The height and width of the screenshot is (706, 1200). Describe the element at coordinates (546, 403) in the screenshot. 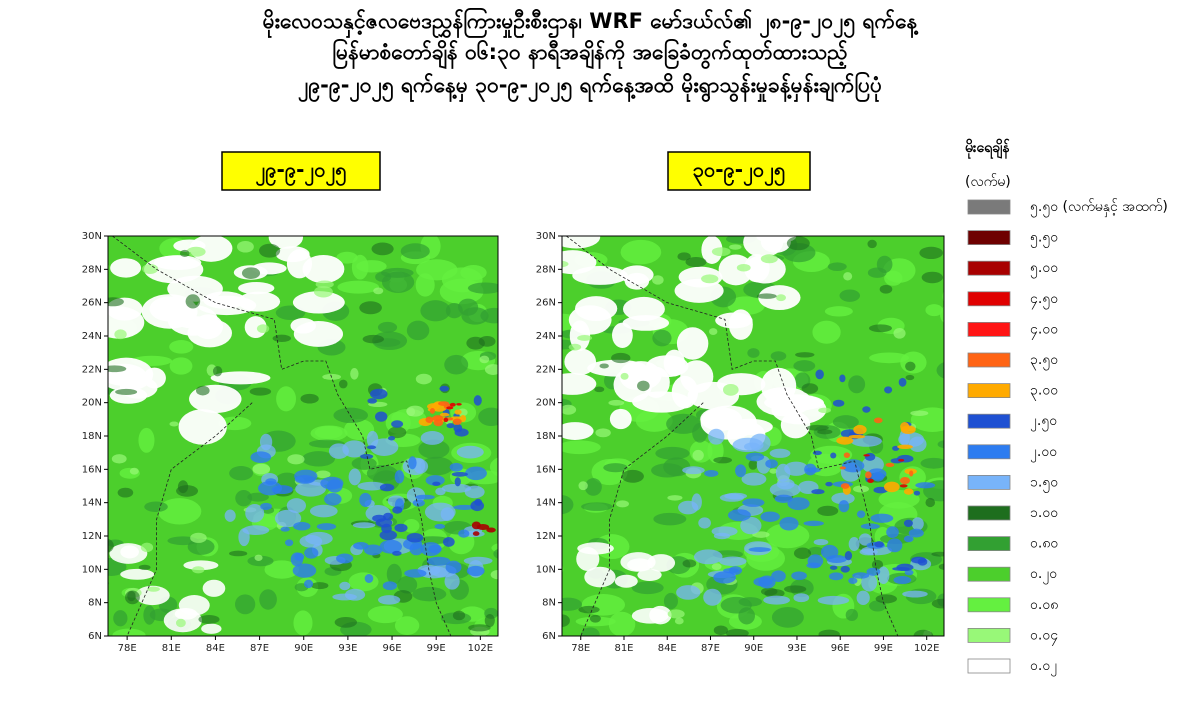

I see `lat-label: 20N` at that location.